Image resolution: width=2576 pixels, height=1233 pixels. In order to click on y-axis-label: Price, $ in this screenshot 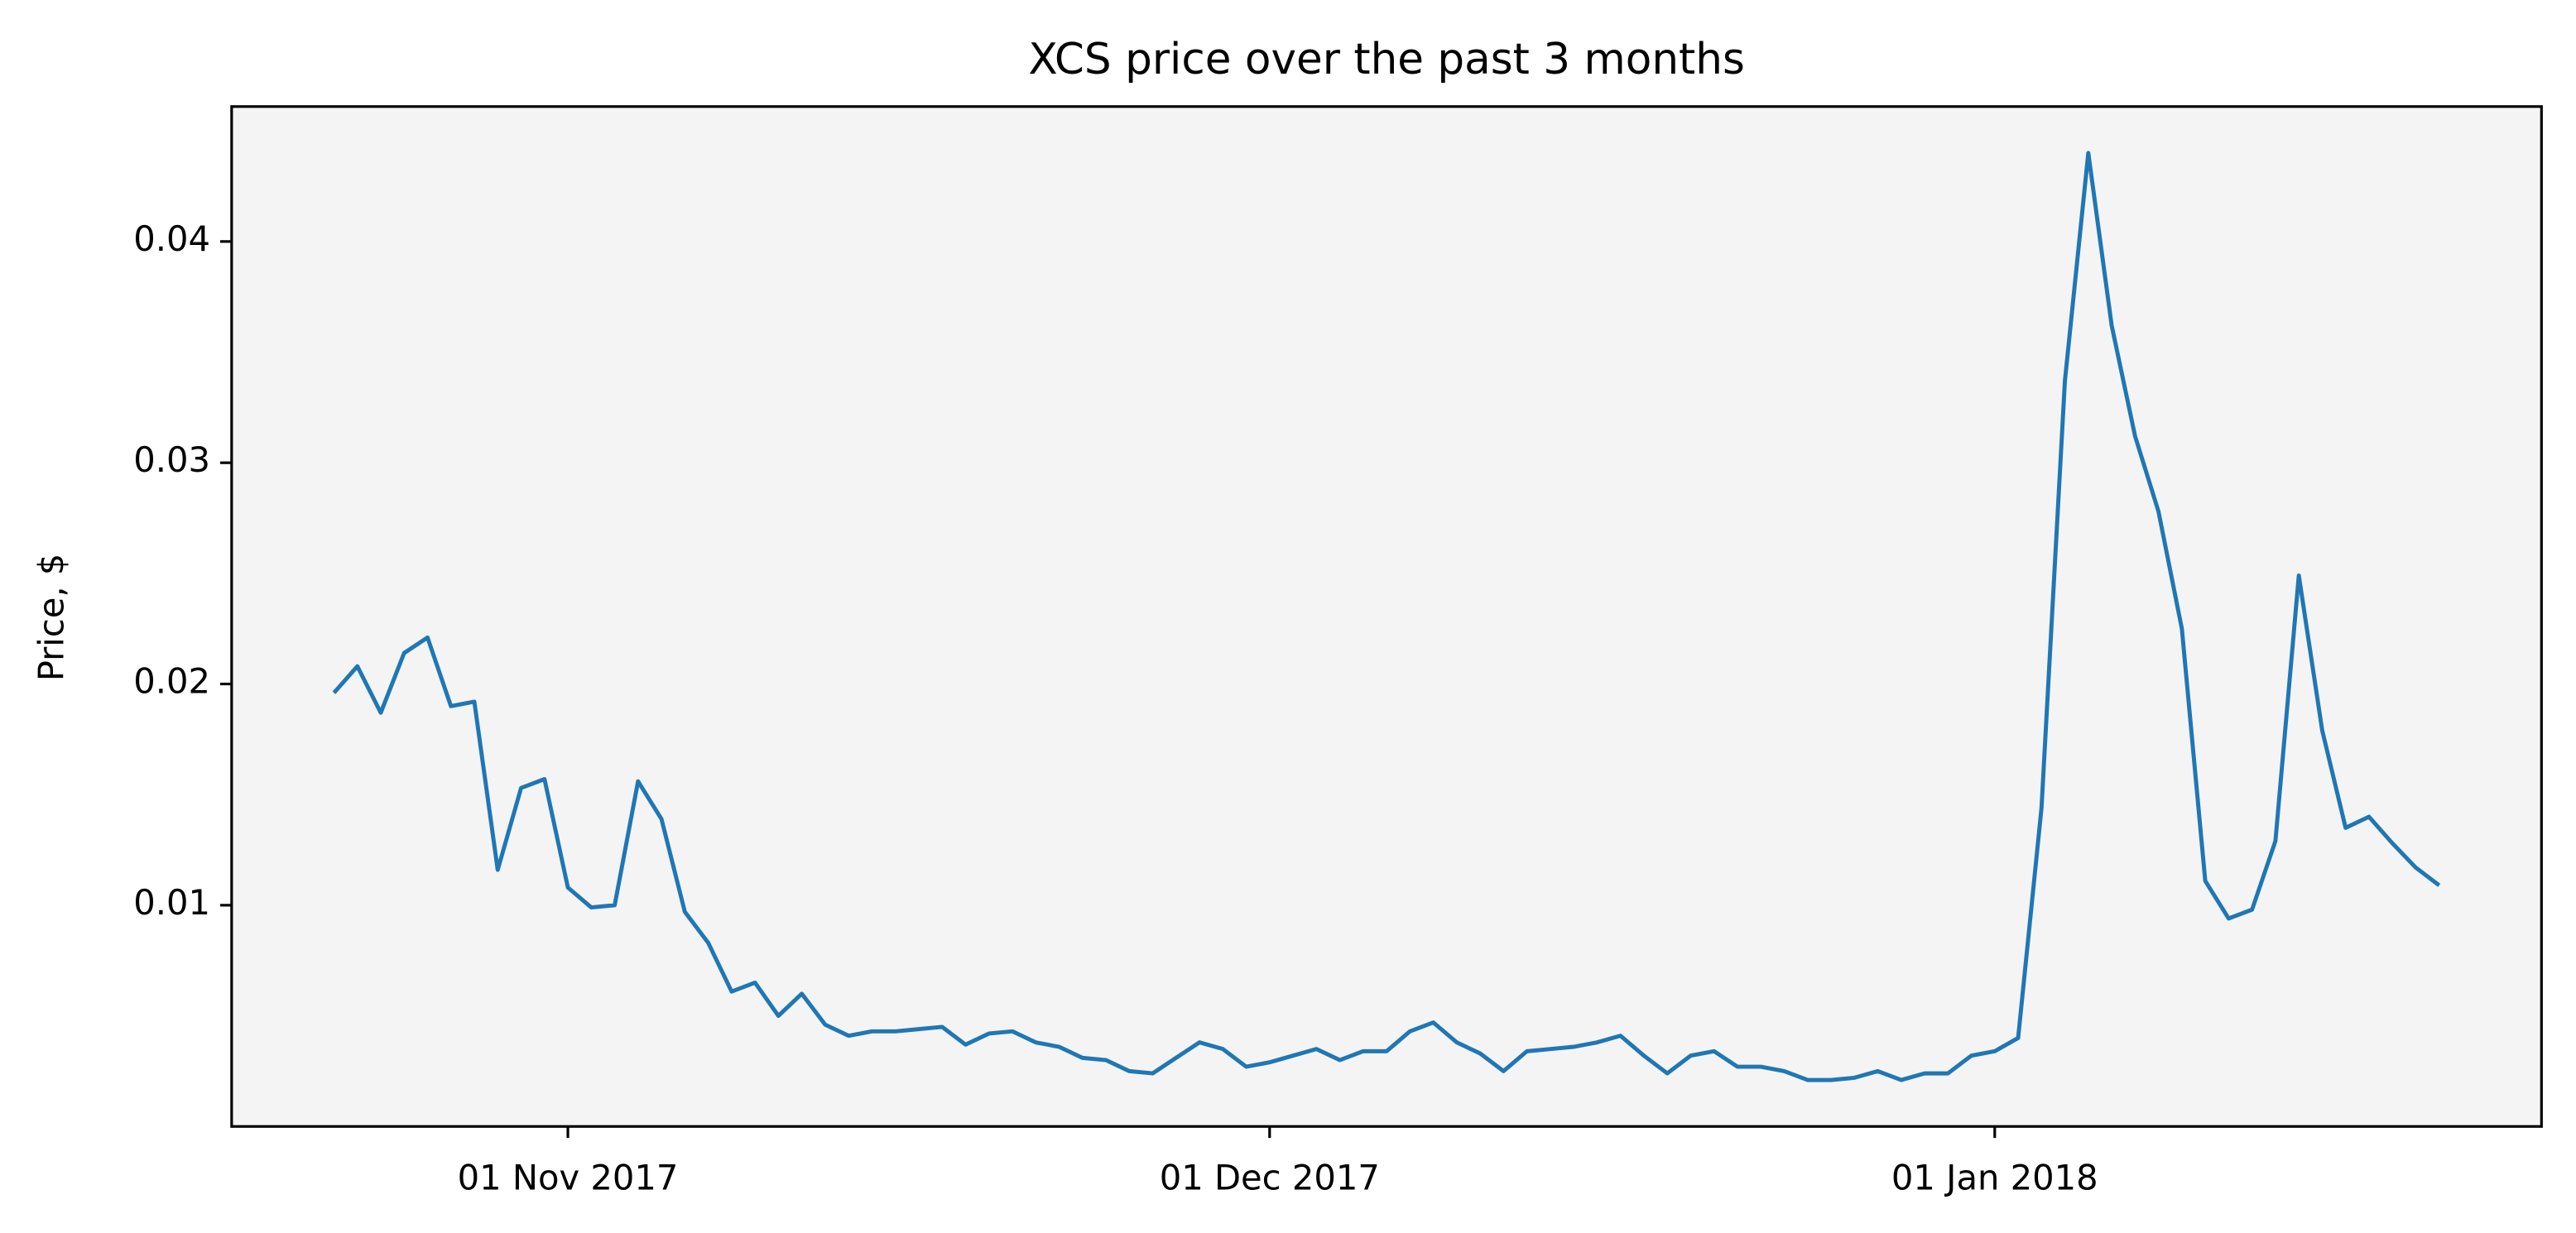, I will do `click(51, 618)`.